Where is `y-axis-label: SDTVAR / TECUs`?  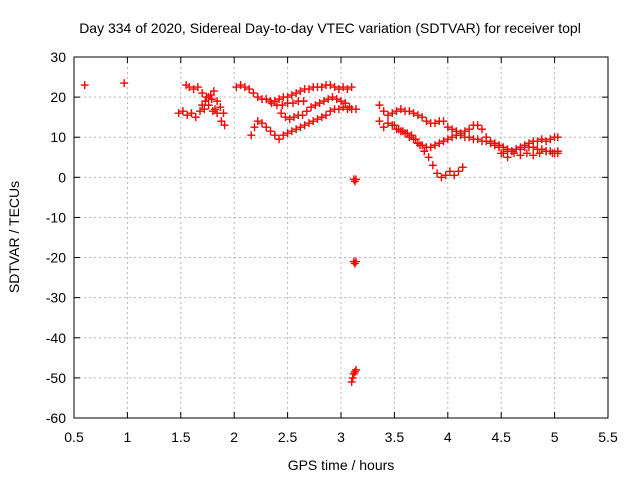
y-axis-label: SDTVAR / TECUs is located at coordinates (14, 237).